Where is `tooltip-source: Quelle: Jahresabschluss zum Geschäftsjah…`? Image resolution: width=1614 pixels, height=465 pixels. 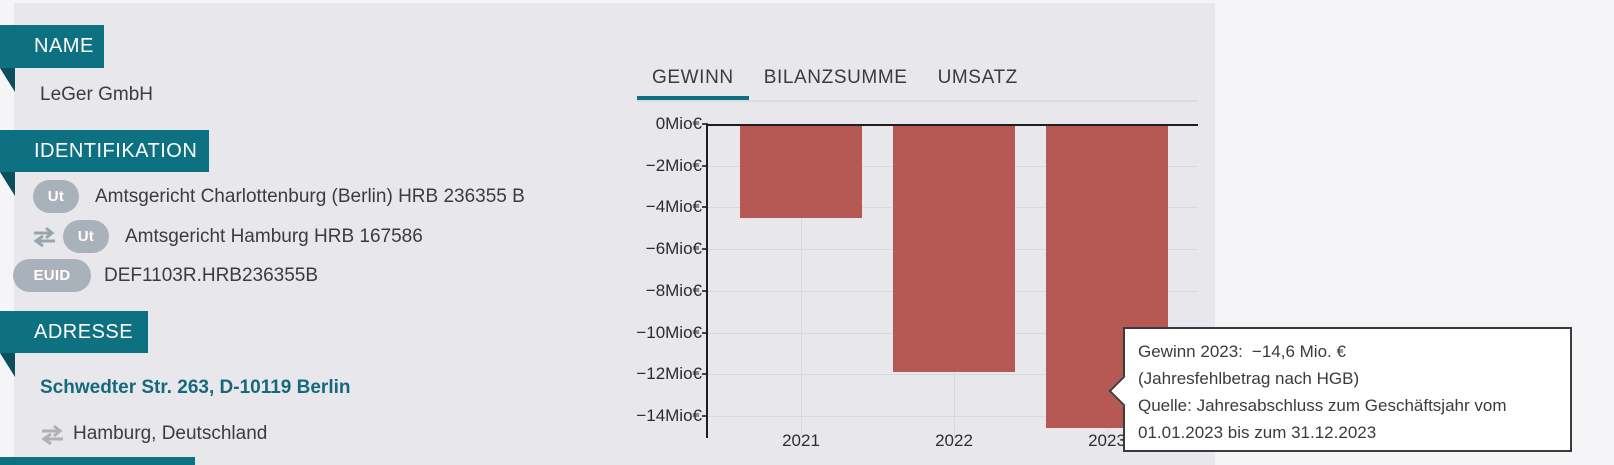
tooltip-source: Quelle: Jahresabschluss zum Geschäftsjah… is located at coordinates (1322, 419).